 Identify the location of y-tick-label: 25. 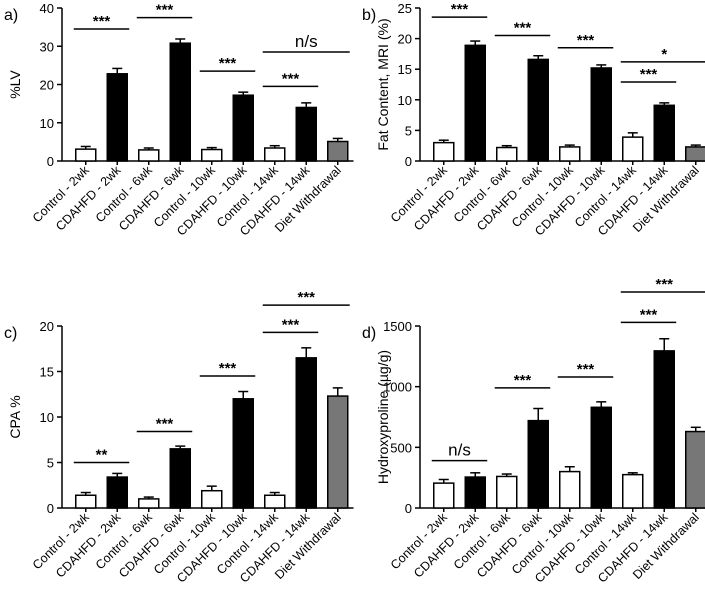
(405, 8).